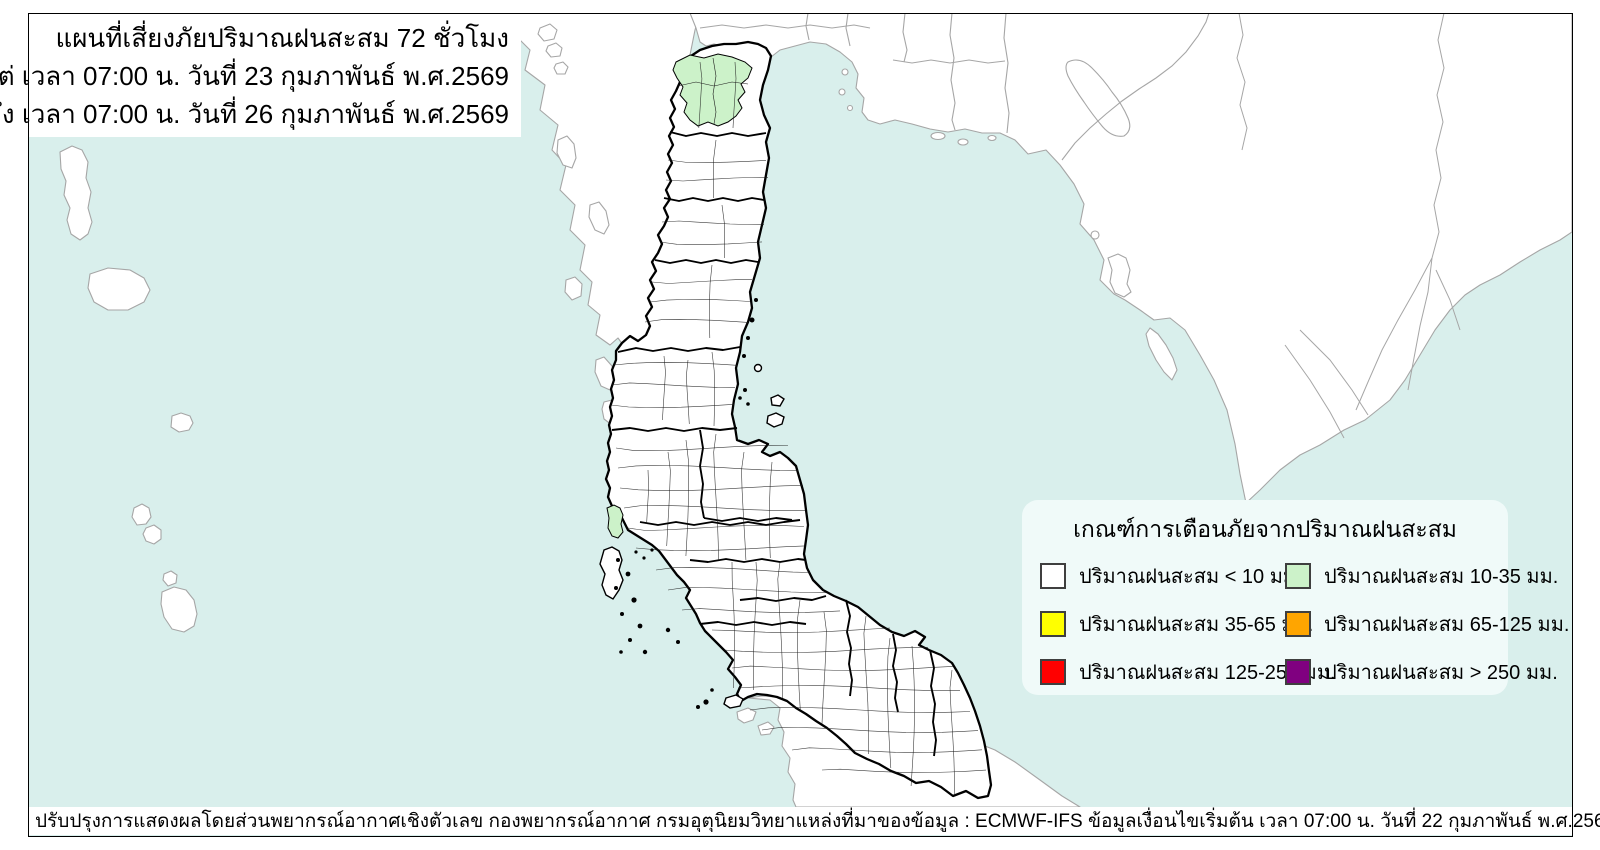  What do you see at coordinates (1447, 625) in the screenshot?
I see `legend-label: ปริมาณฝนสะสม 65-125 มม.` at bounding box center [1447, 625].